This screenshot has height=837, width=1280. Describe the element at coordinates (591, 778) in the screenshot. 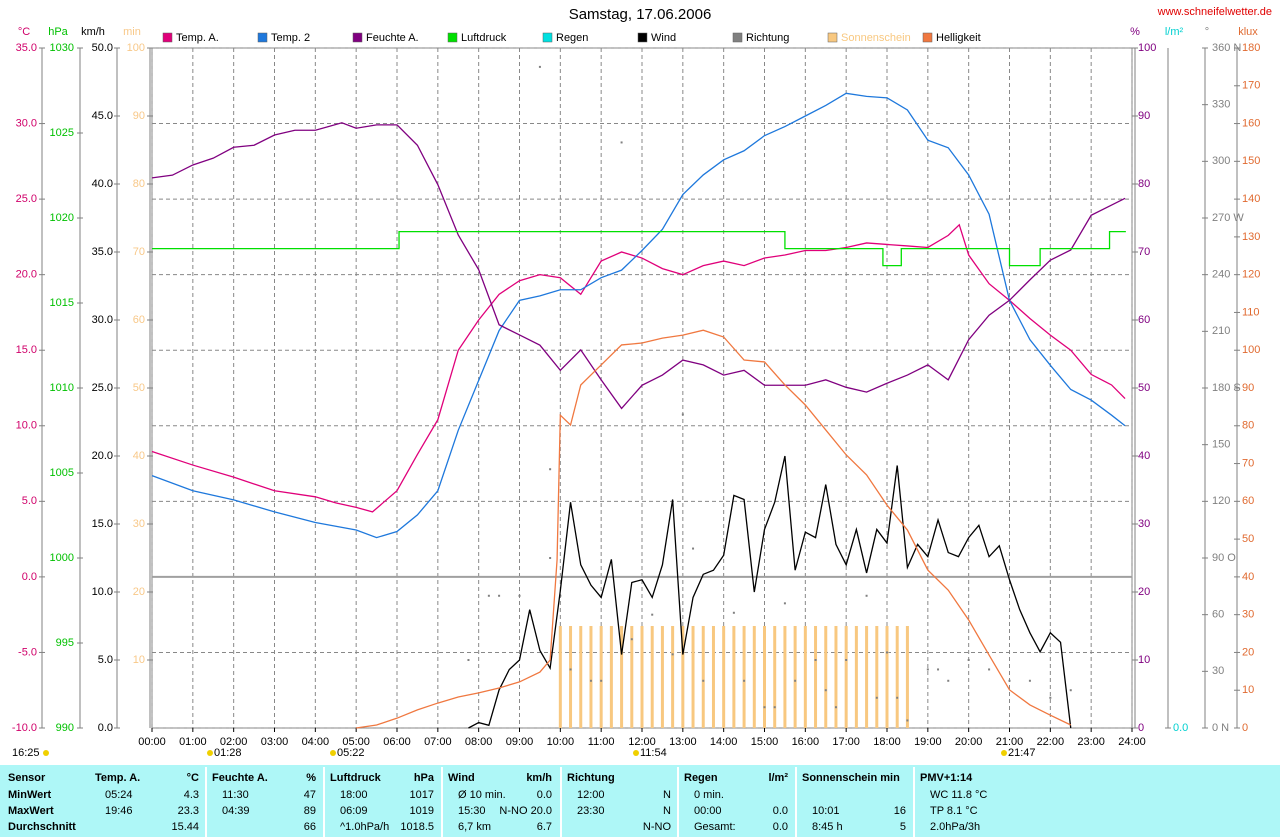

I see `column-header: Richtung` at that location.